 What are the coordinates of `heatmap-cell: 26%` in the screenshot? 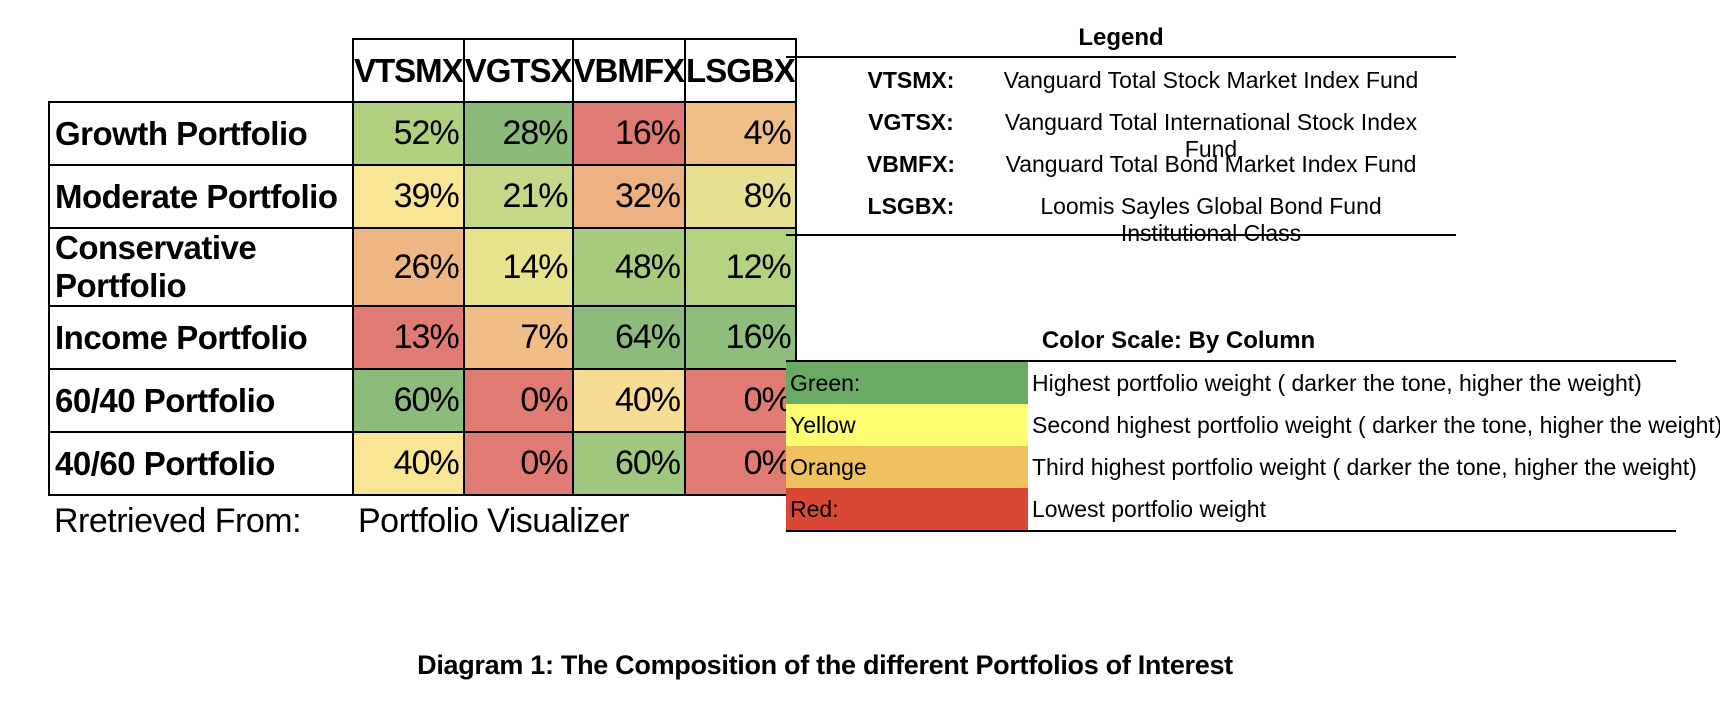 It's located at (408, 267).